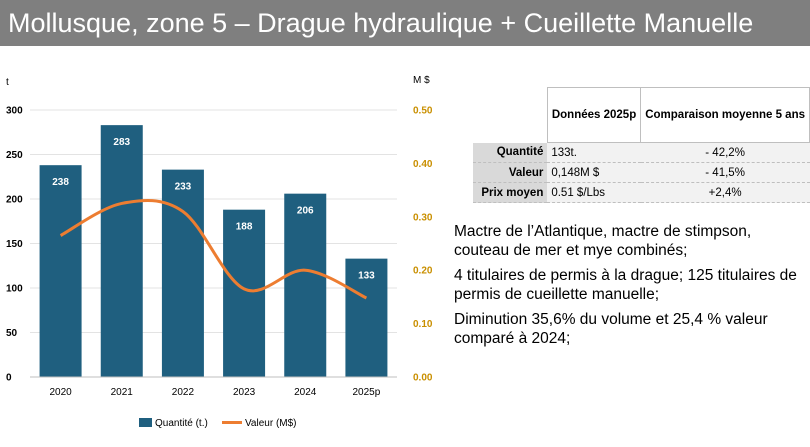 Image resolution: width=810 pixels, height=447 pixels. What do you see at coordinates (510, 115) in the screenshot?
I see `table-corner` at bounding box center [510, 115].